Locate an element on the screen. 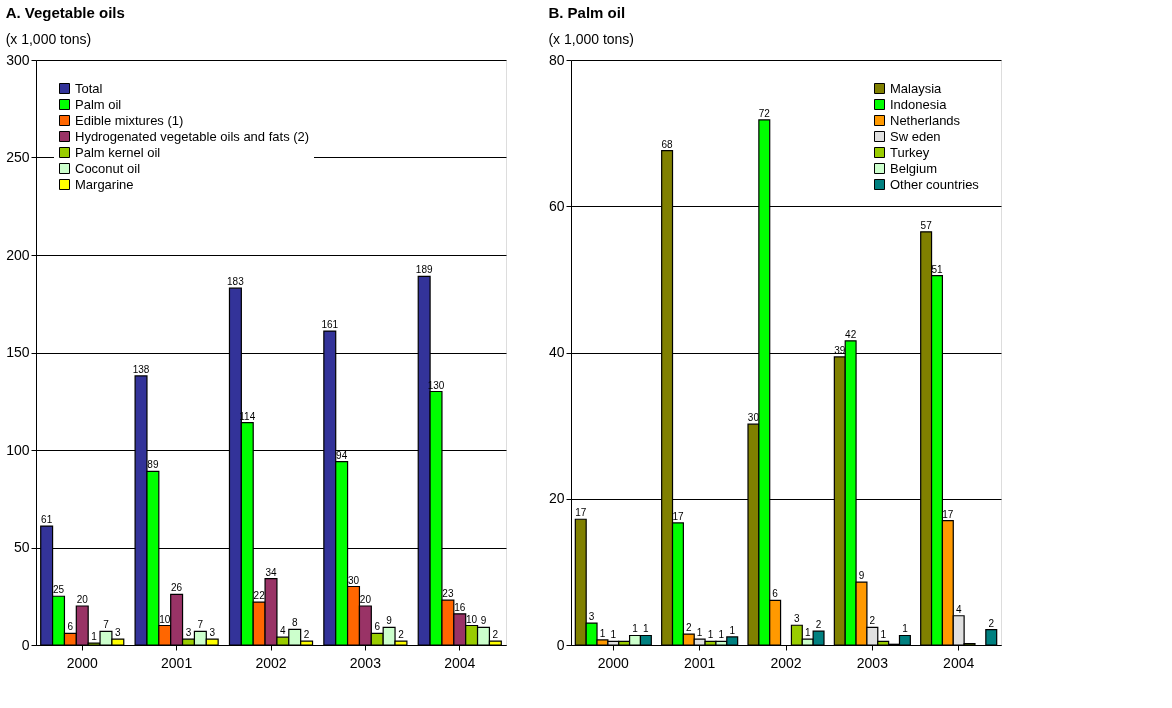 The width and height of the screenshot is (1172, 708). legend-label: Margarine is located at coordinates (104, 184).